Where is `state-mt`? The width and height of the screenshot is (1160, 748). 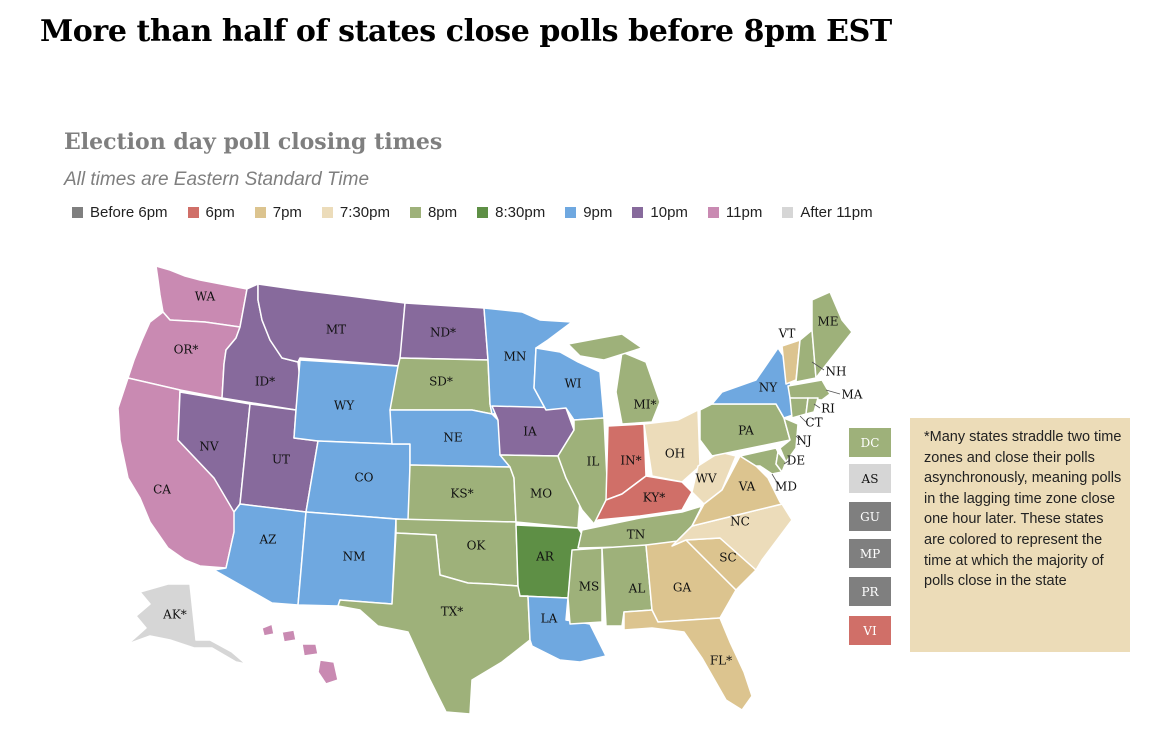
state-mt is located at coordinates (331, 325).